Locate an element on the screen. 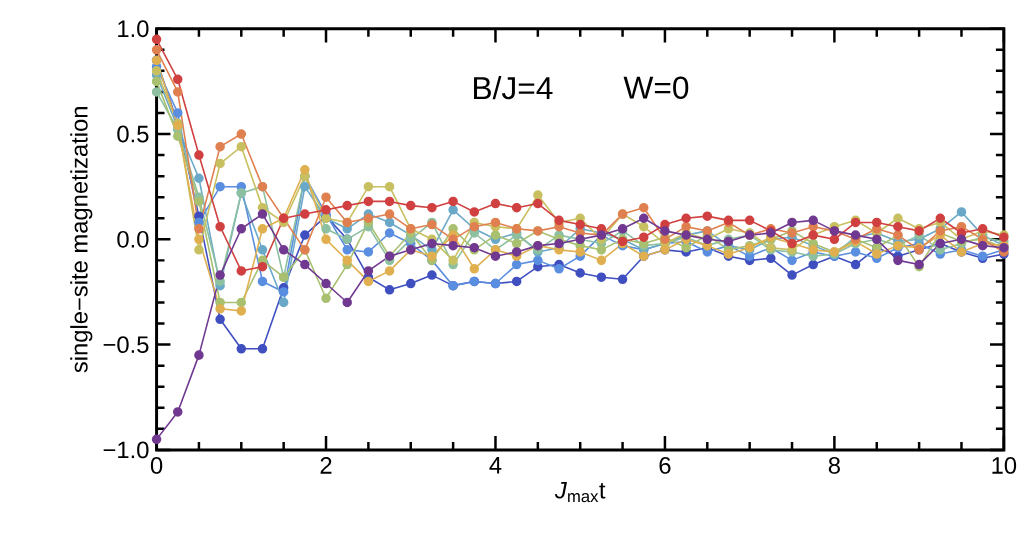 The image size is (1024, 558). y-tick-label: −0.5 is located at coordinates (126, 345).